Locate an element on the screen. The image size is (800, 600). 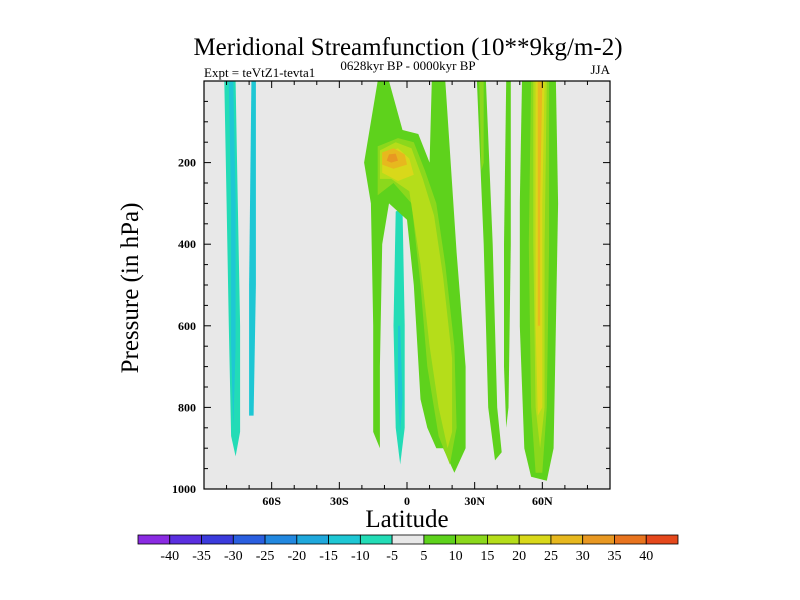
y-tick-label: 800 is located at coordinates (187, 407).